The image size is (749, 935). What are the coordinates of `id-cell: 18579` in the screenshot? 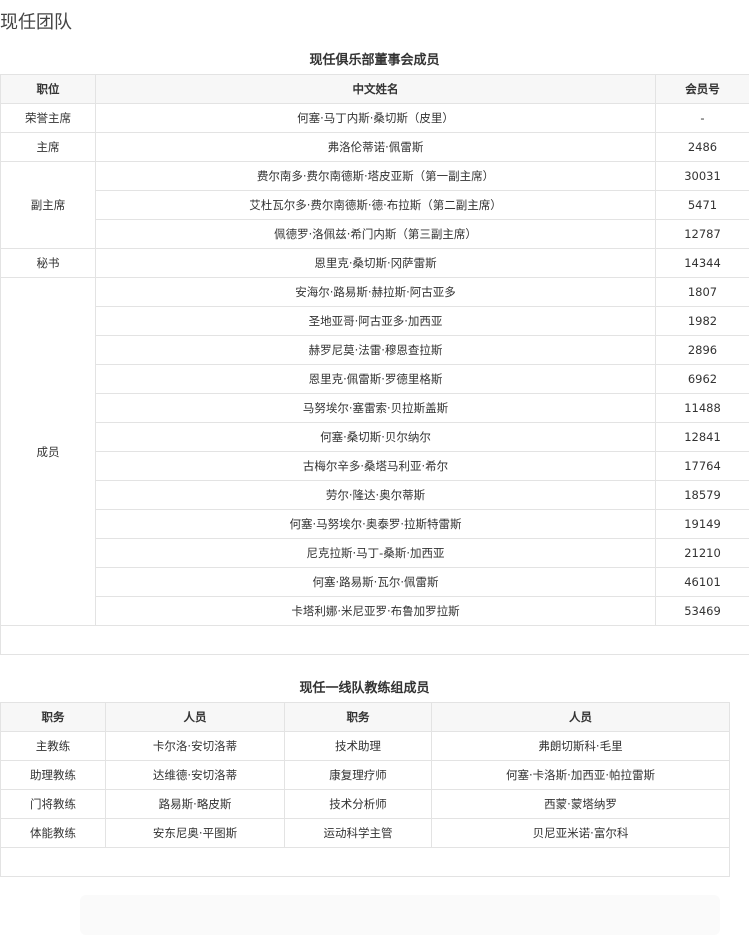 It's located at (702, 495).